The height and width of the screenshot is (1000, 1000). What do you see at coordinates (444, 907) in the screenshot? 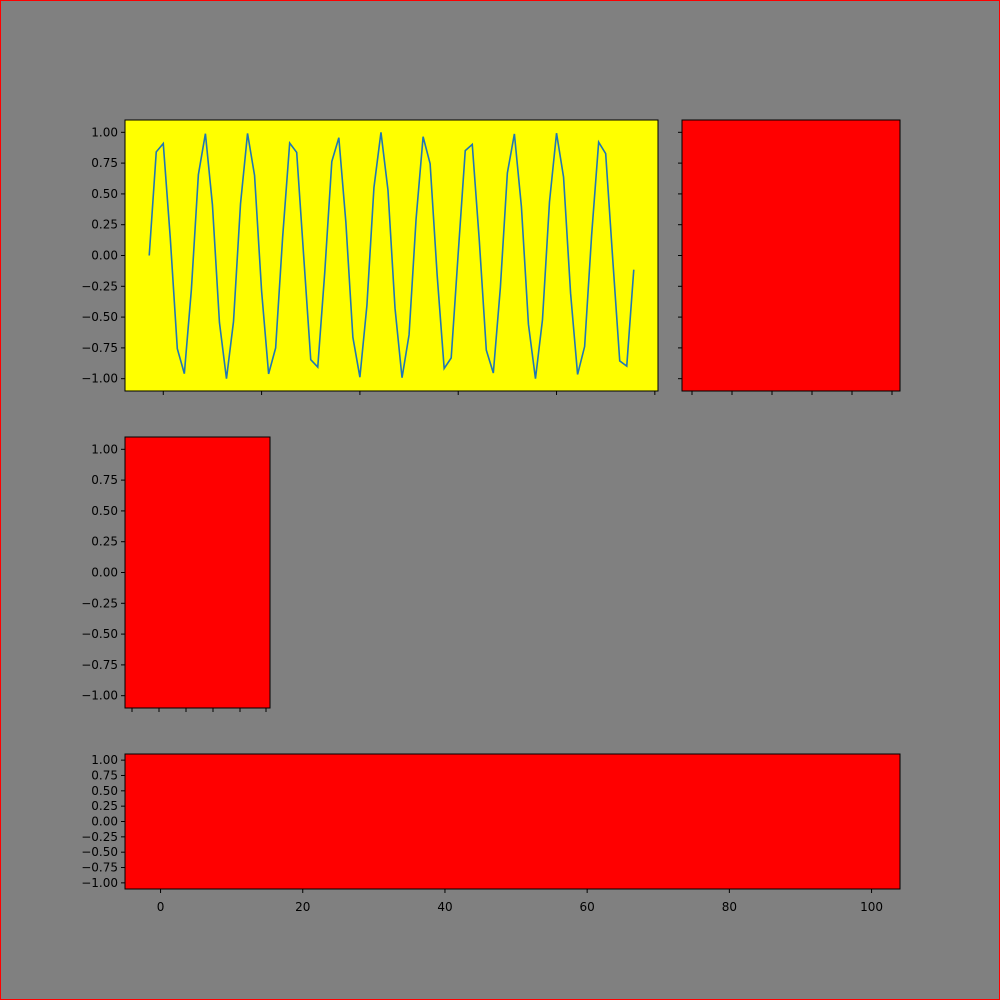
I see `xtick-label: 40` at bounding box center [444, 907].